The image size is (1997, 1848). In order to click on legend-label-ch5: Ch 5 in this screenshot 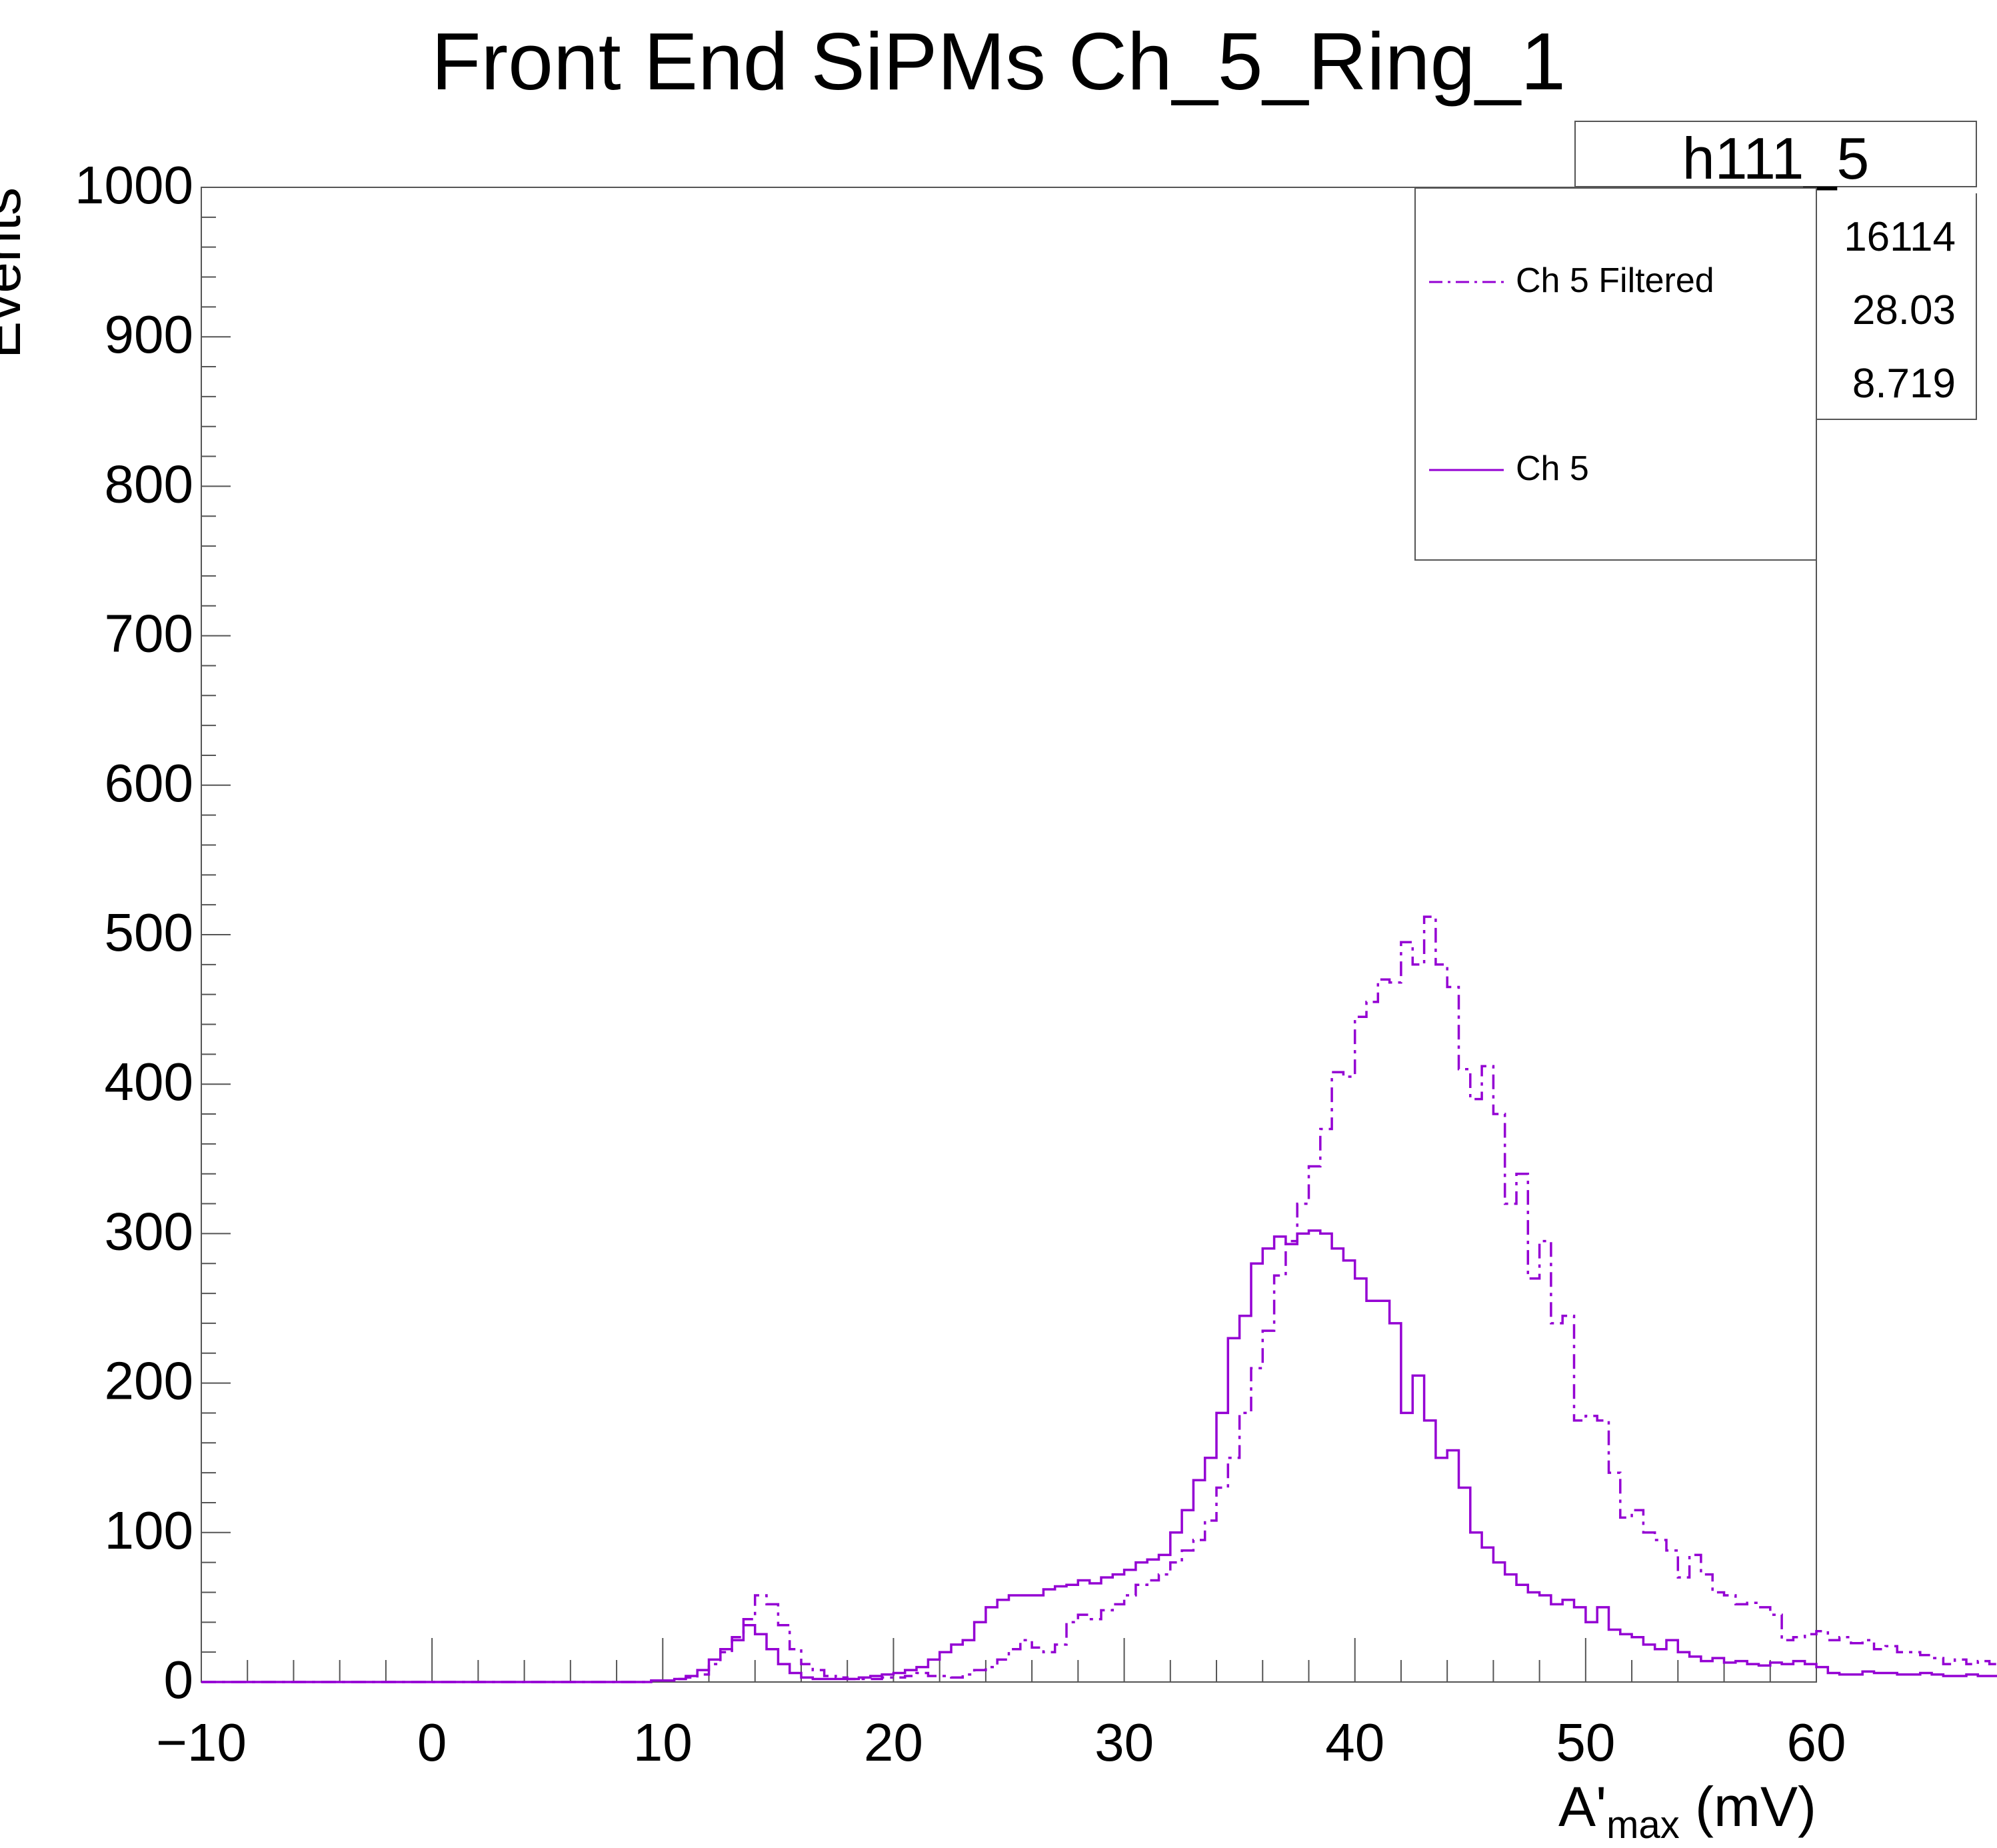, I will do `click(1552, 468)`.